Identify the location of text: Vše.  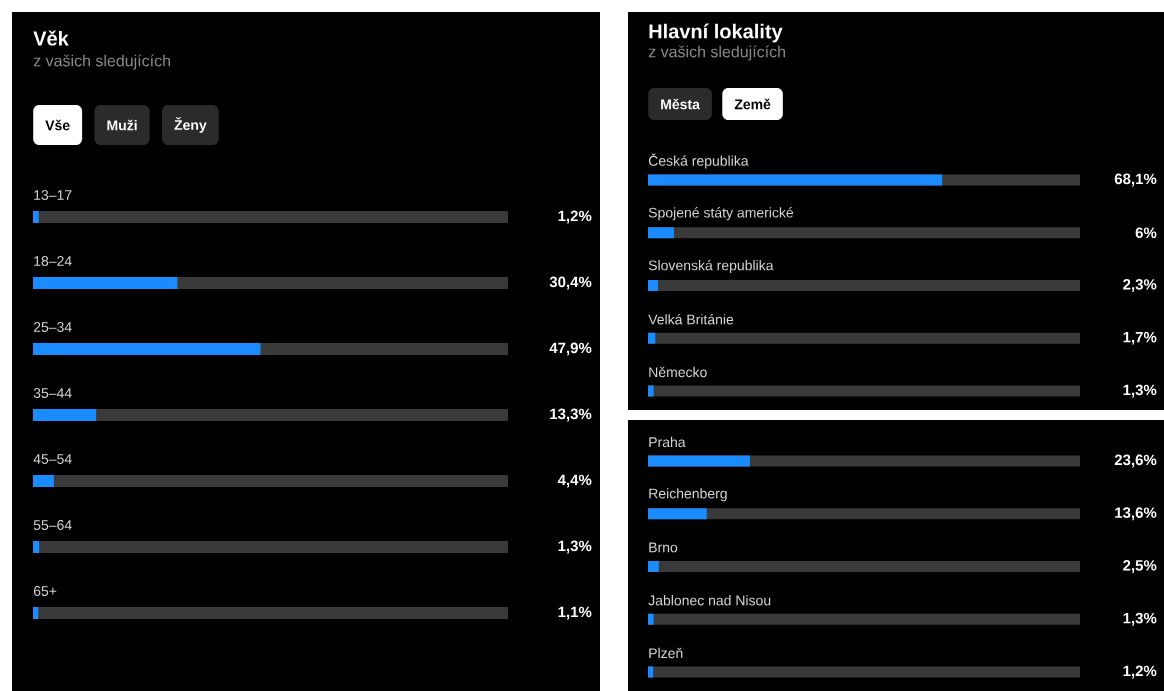
(57, 125).